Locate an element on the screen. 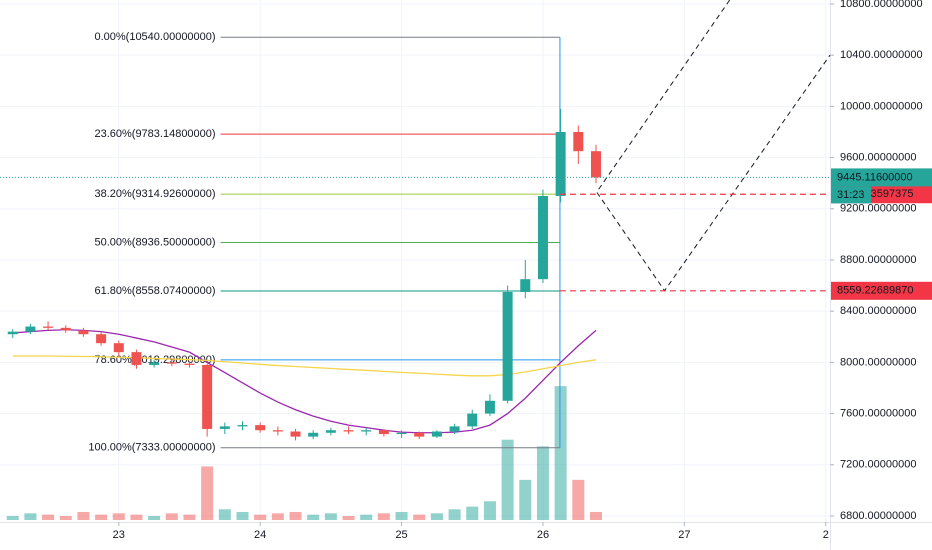 The width and height of the screenshot is (932, 550). y-tick-label: 8400.00000000 is located at coordinates (878, 311).